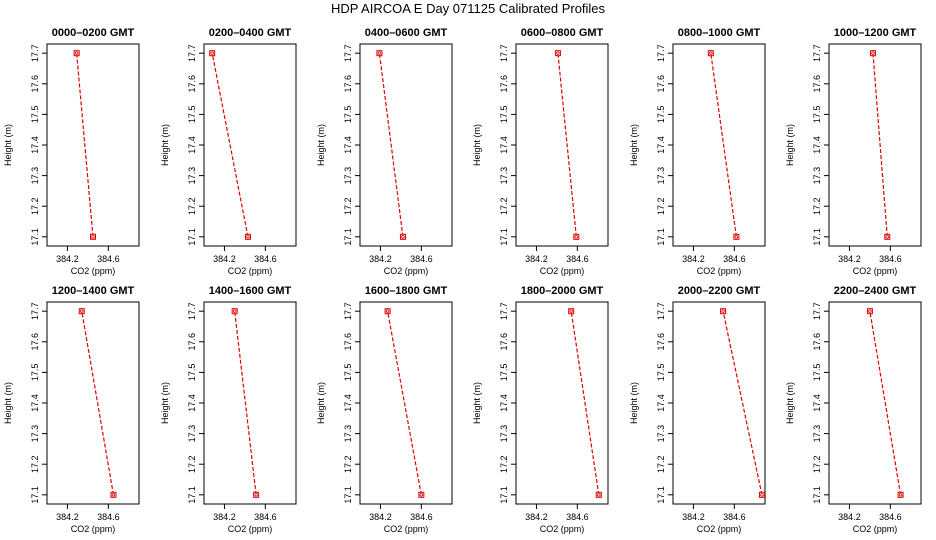  What do you see at coordinates (849, 517) in the screenshot?
I see `panel-12-x-tick-label: 384.2` at bounding box center [849, 517].